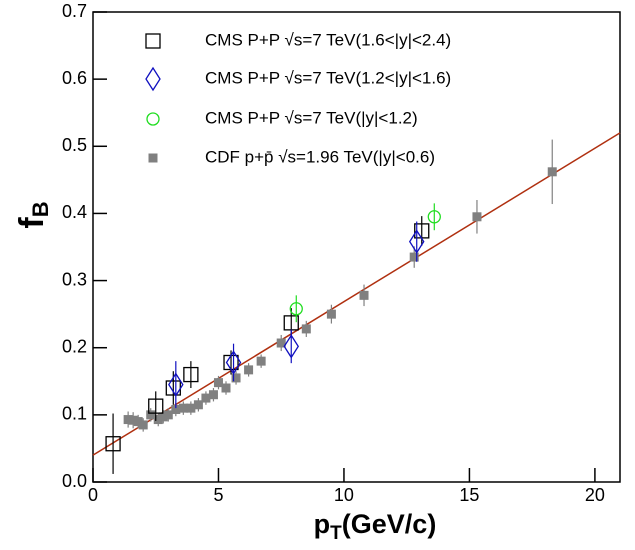 This screenshot has height=550, width=635. I want to click on x-tick-label: 5, so click(218, 495).